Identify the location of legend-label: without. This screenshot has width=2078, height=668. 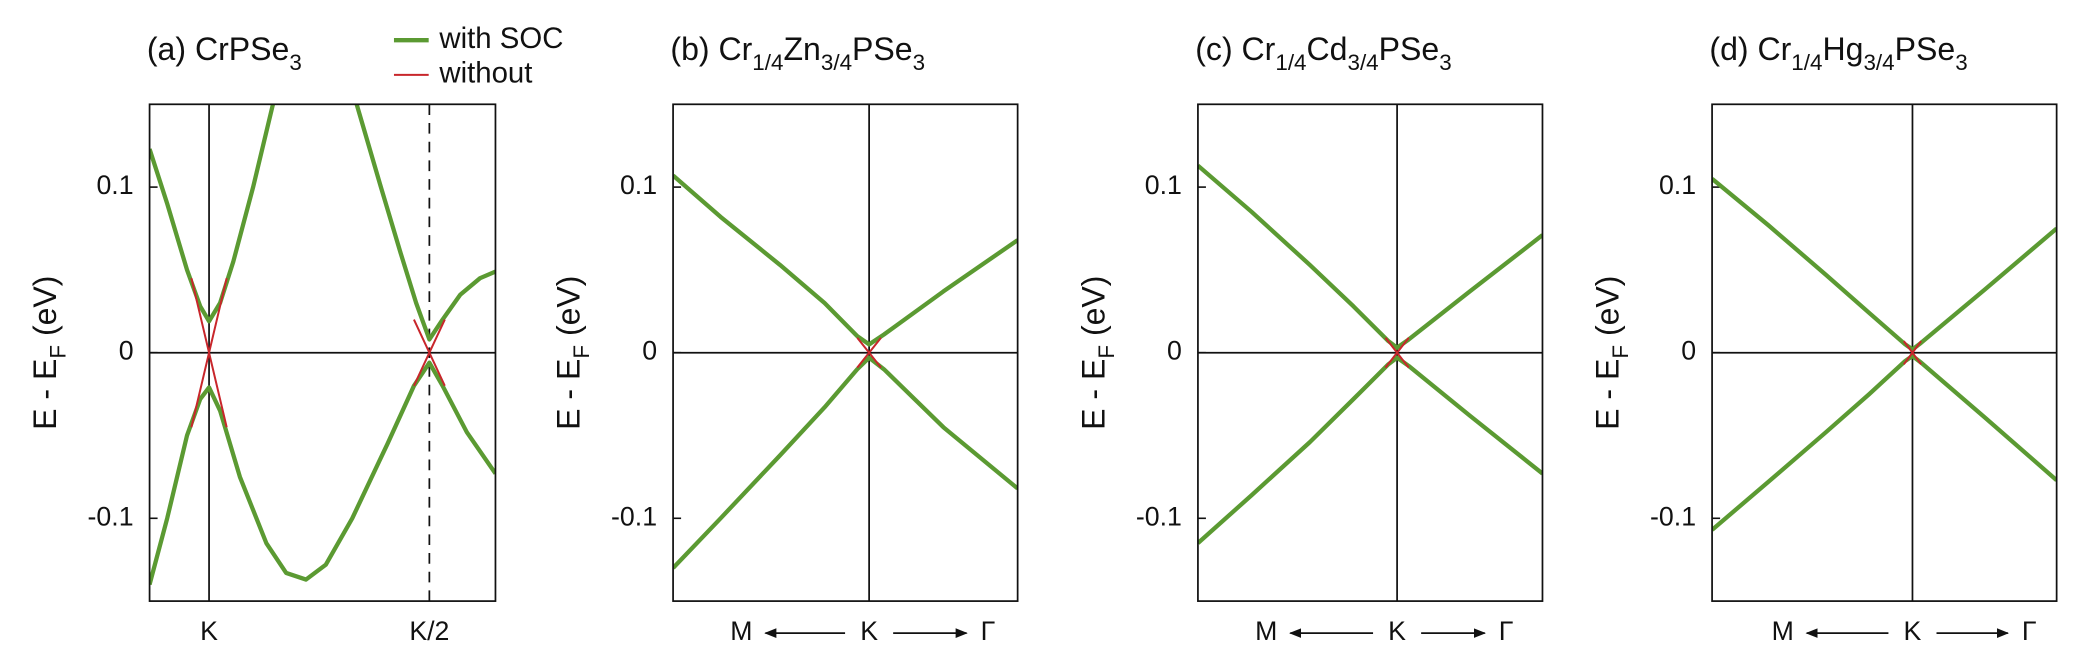
(485, 73).